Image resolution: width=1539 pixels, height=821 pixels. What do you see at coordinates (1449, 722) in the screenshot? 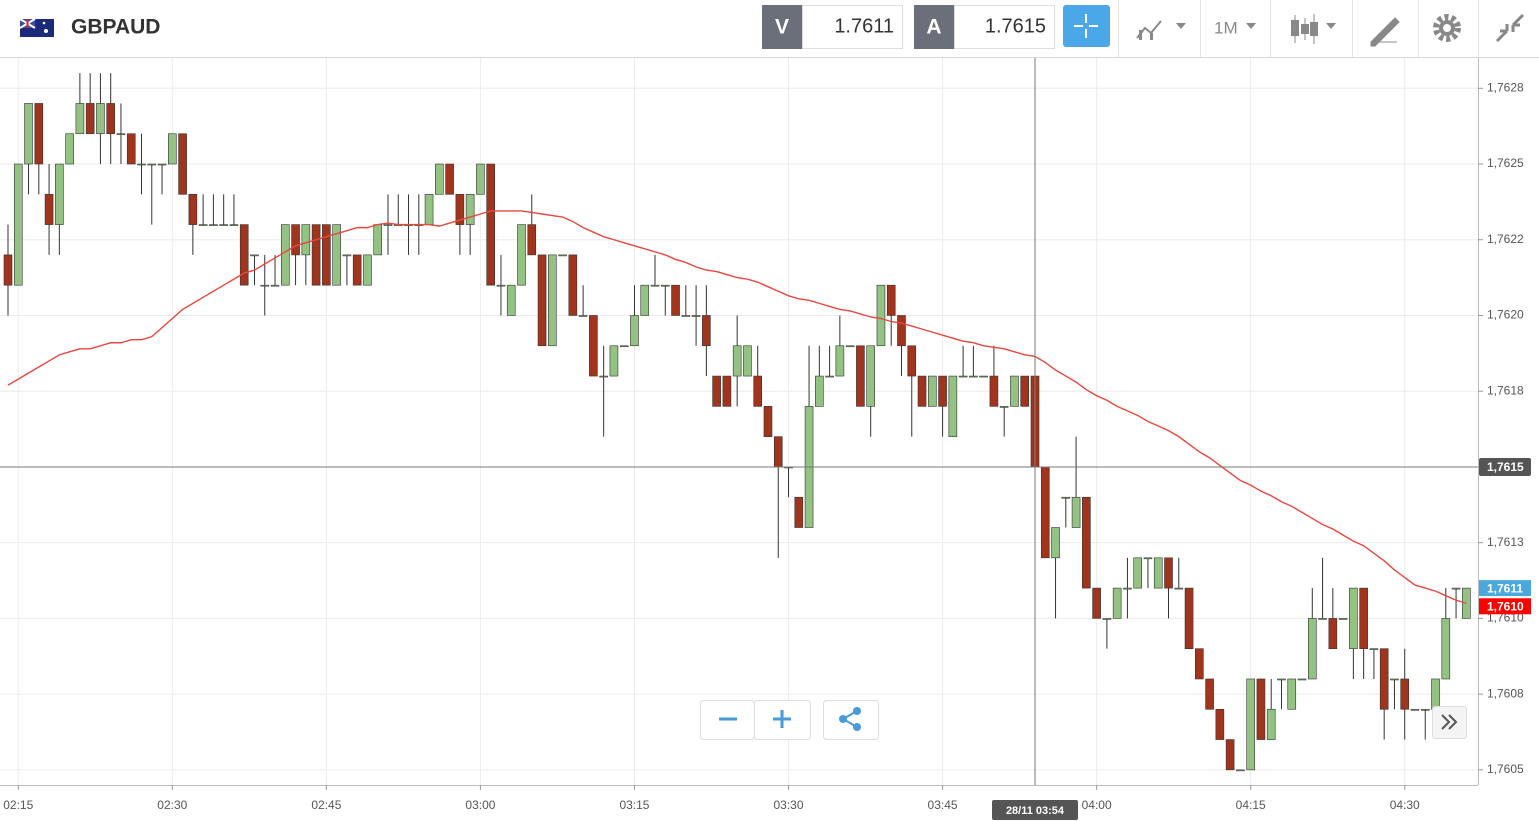
I see `scroll-right-button` at bounding box center [1449, 722].